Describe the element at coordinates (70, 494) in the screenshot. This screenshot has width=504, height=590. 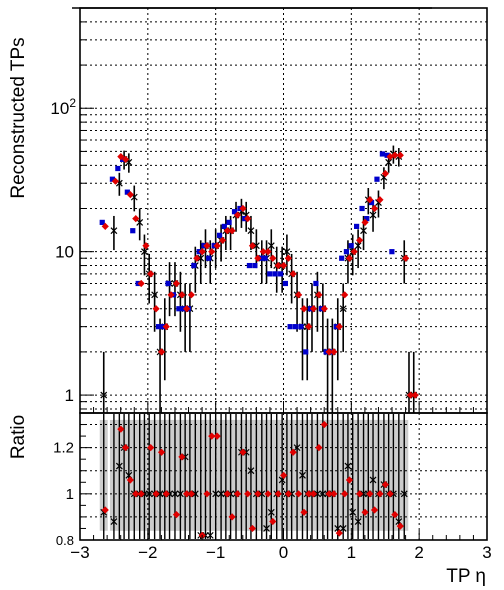
I see `lower-y-tick-label: 1` at that location.